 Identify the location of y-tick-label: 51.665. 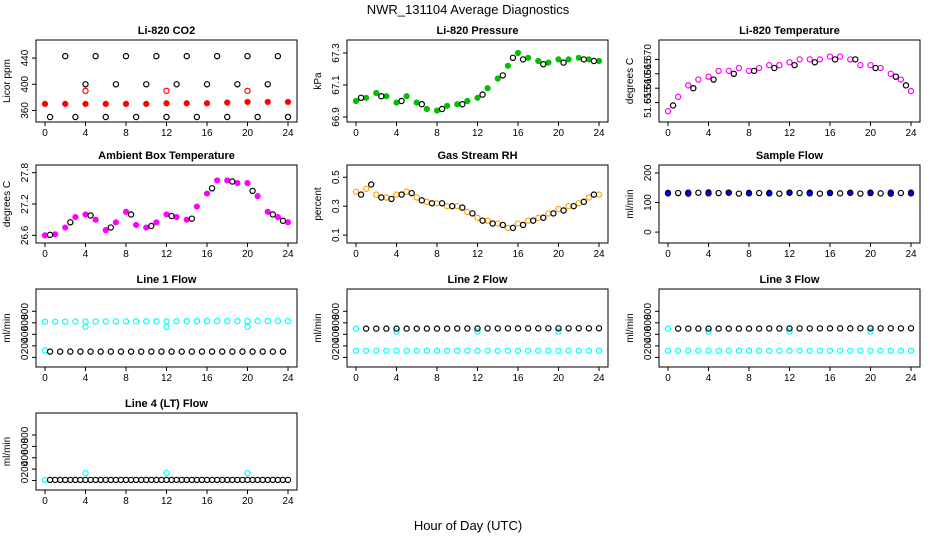
(648, 73).